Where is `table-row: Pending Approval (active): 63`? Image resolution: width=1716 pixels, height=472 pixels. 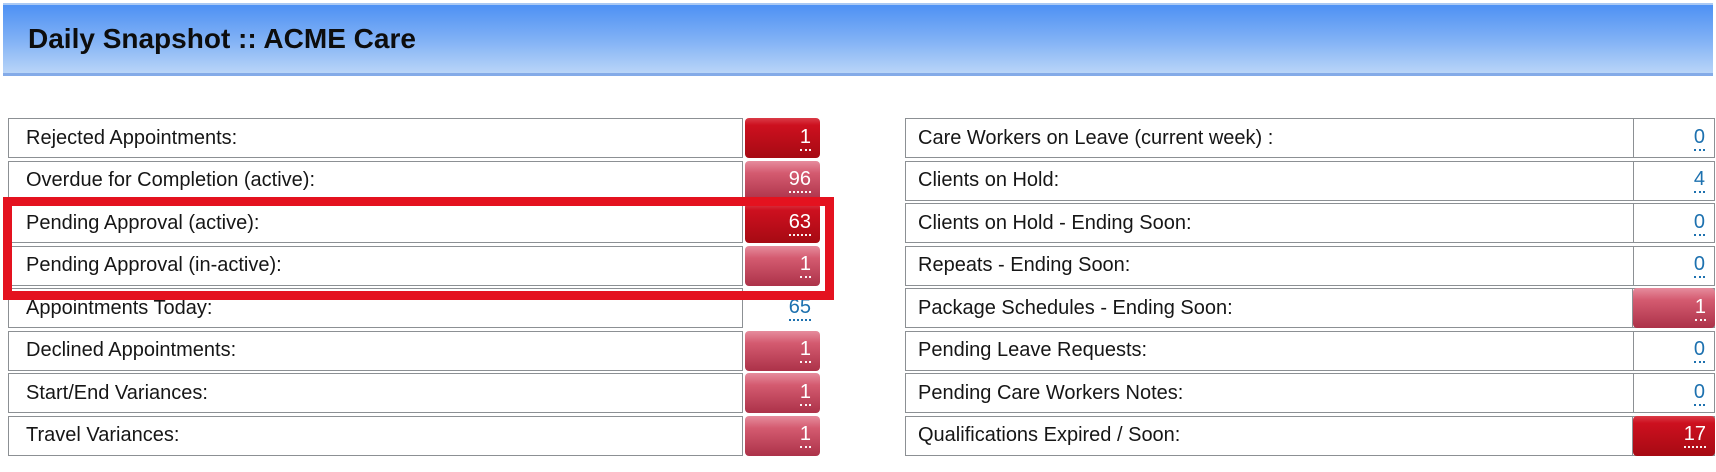 table-row: Pending Approval (active): 63 is located at coordinates (414, 223).